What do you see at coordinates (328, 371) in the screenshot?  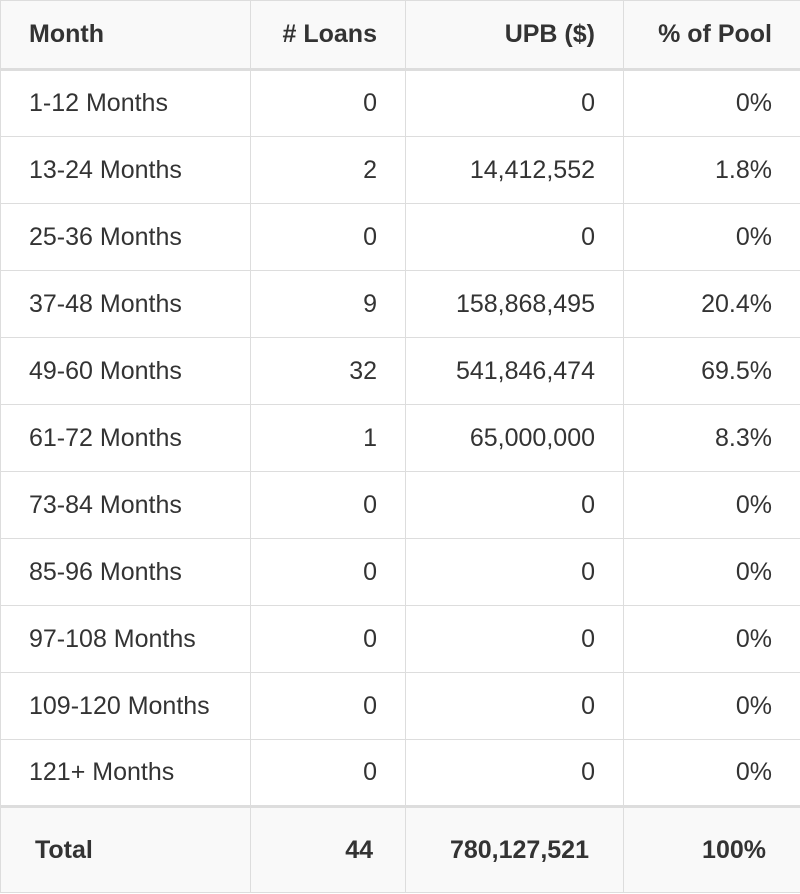 I see `row-loans: 32` at bounding box center [328, 371].